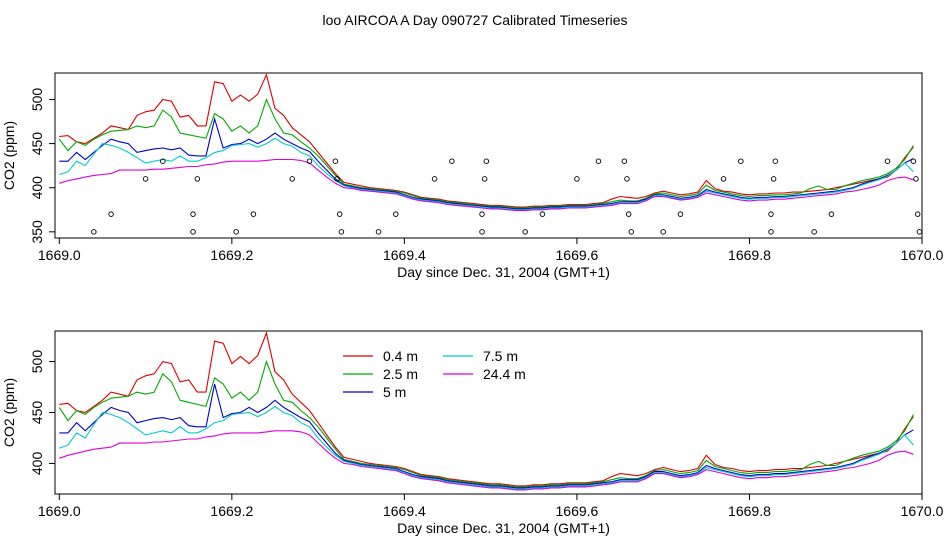 This screenshot has width=950, height=550. What do you see at coordinates (504, 374) in the screenshot?
I see `legend-label: 24.4 m` at bounding box center [504, 374].